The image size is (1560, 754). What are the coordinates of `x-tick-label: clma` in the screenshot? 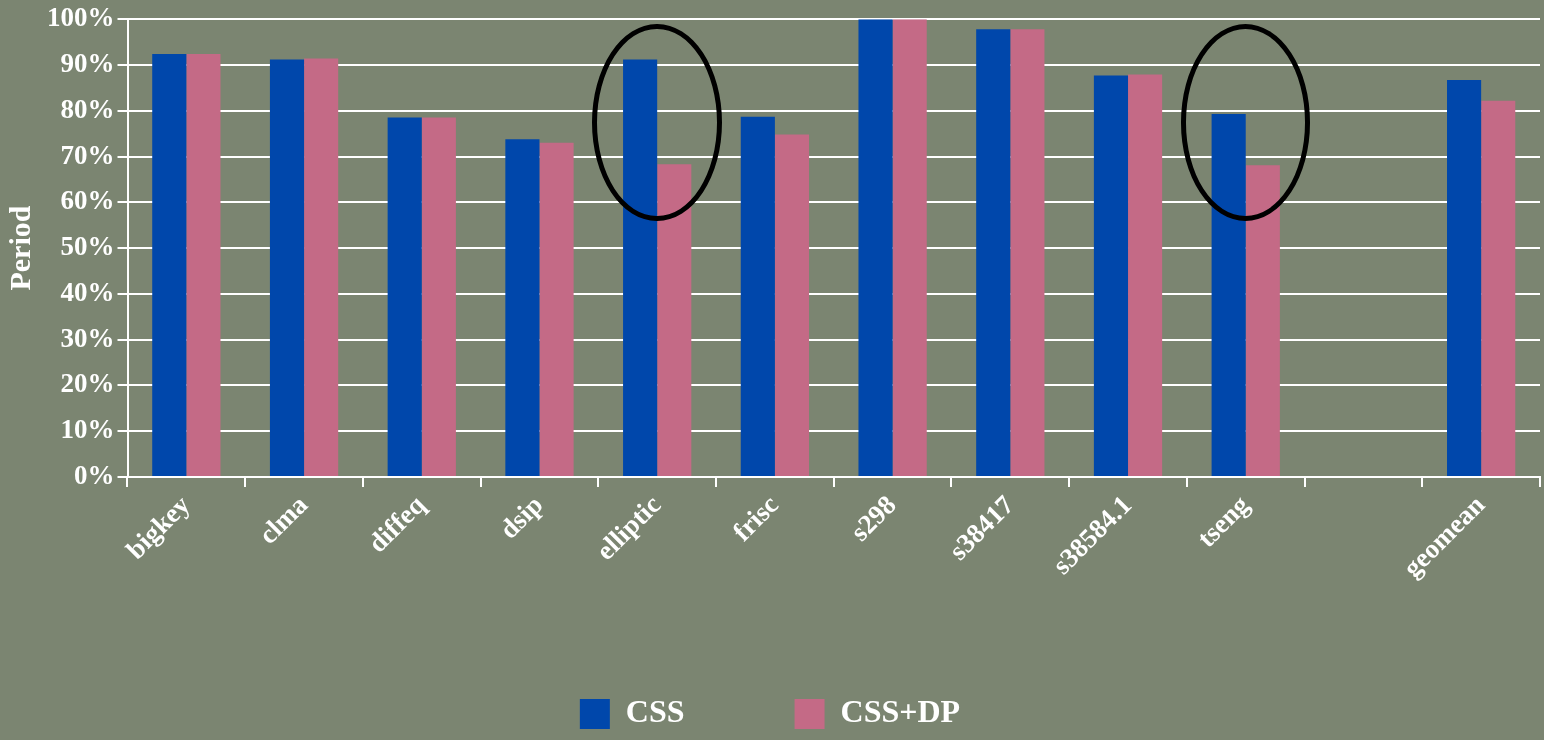 It's located at (283, 519).